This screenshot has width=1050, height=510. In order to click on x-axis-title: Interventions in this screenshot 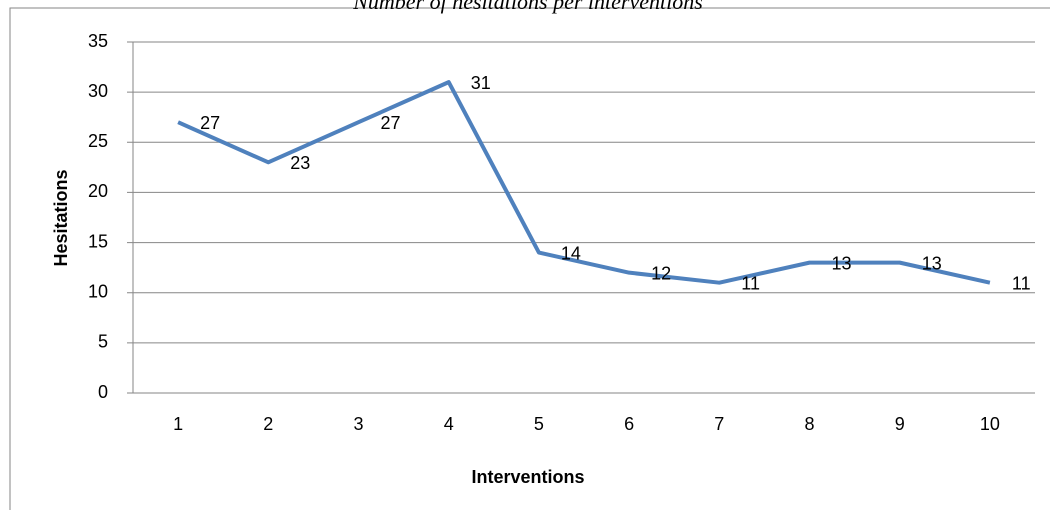, I will do `click(527, 477)`.